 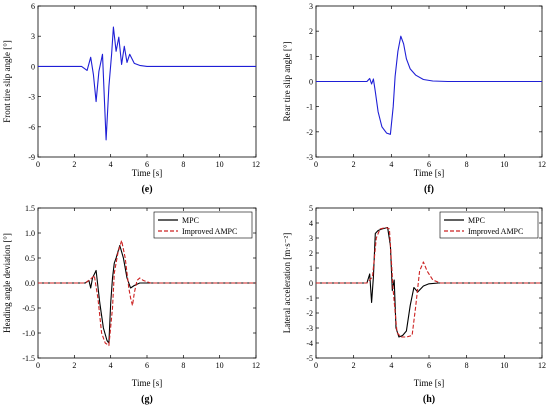 What do you see at coordinates (28, 333) in the screenshot?
I see `y-tick-label: -1.0` at bounding box center [28, 333].